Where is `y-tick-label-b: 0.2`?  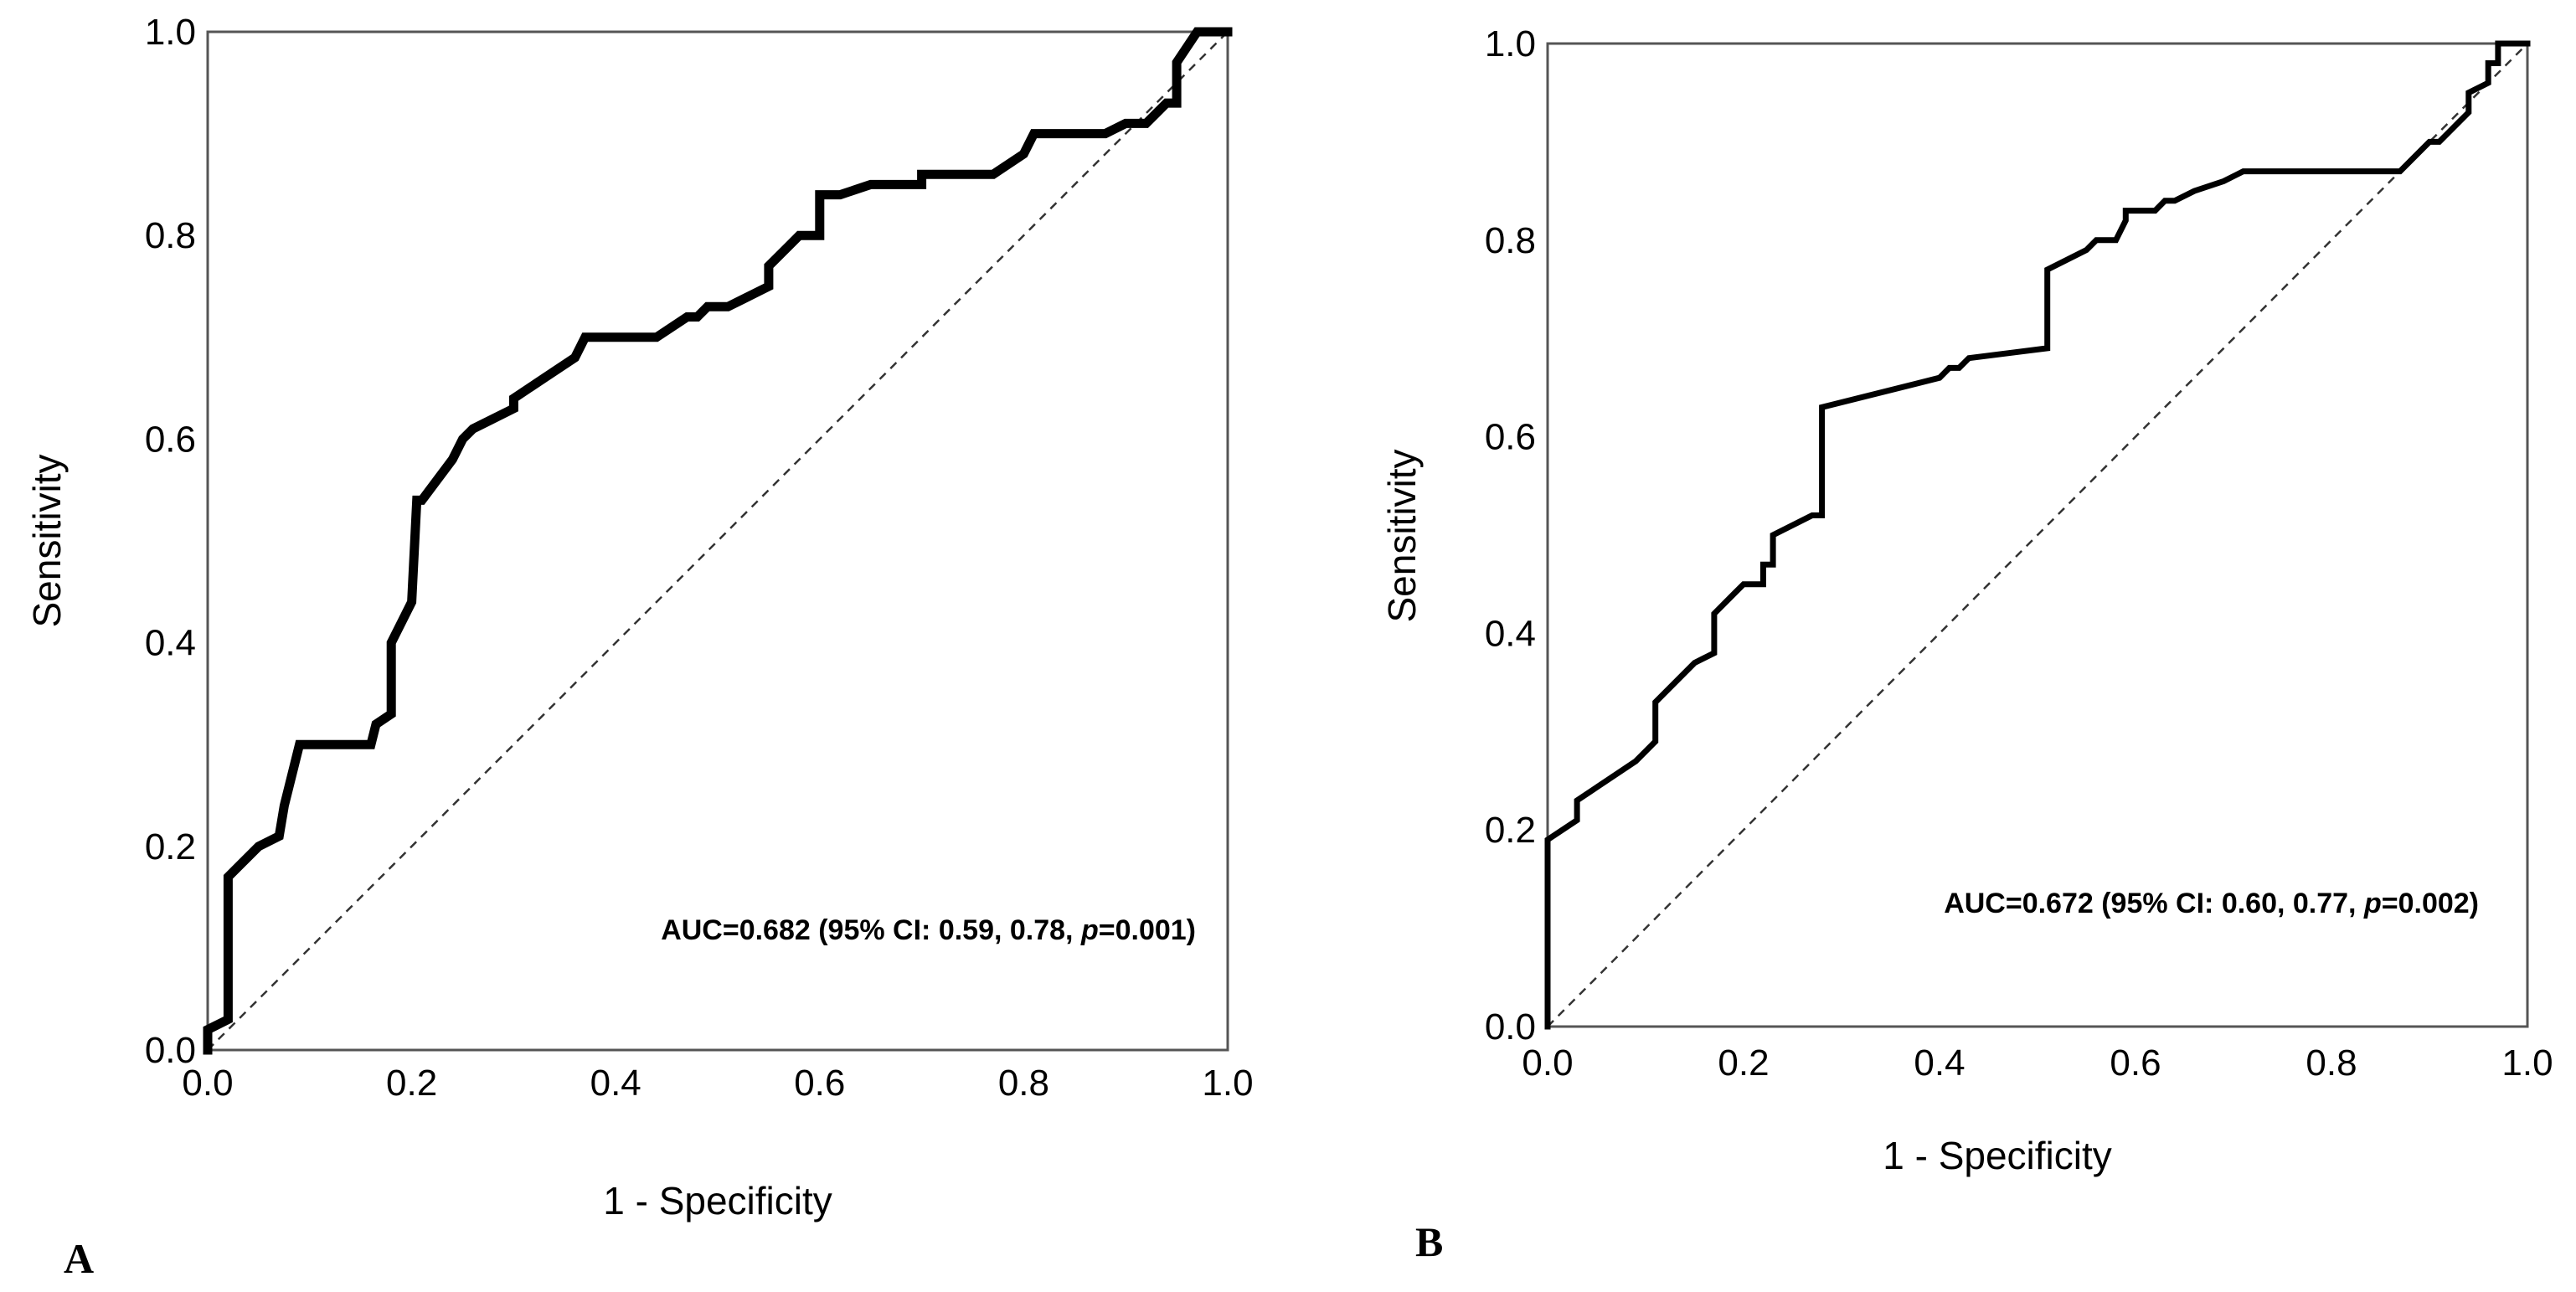
y-tick-label-b: 0.2 is located at coordinates (1510, 830).